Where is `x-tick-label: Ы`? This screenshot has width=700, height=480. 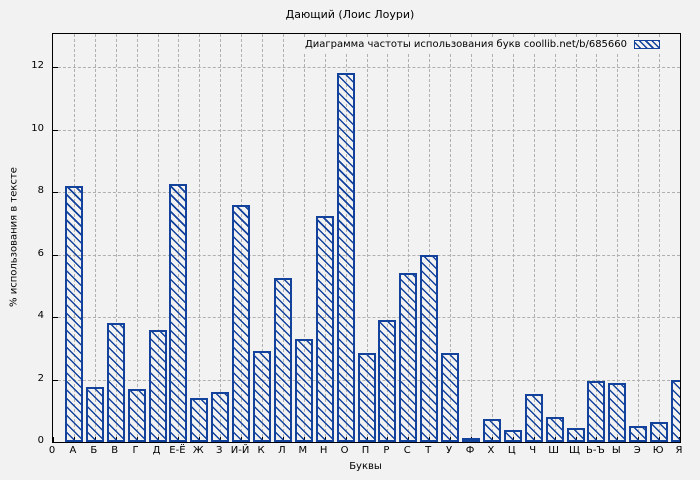 x-tick-label: Ы is located at coordinates (616, 450).